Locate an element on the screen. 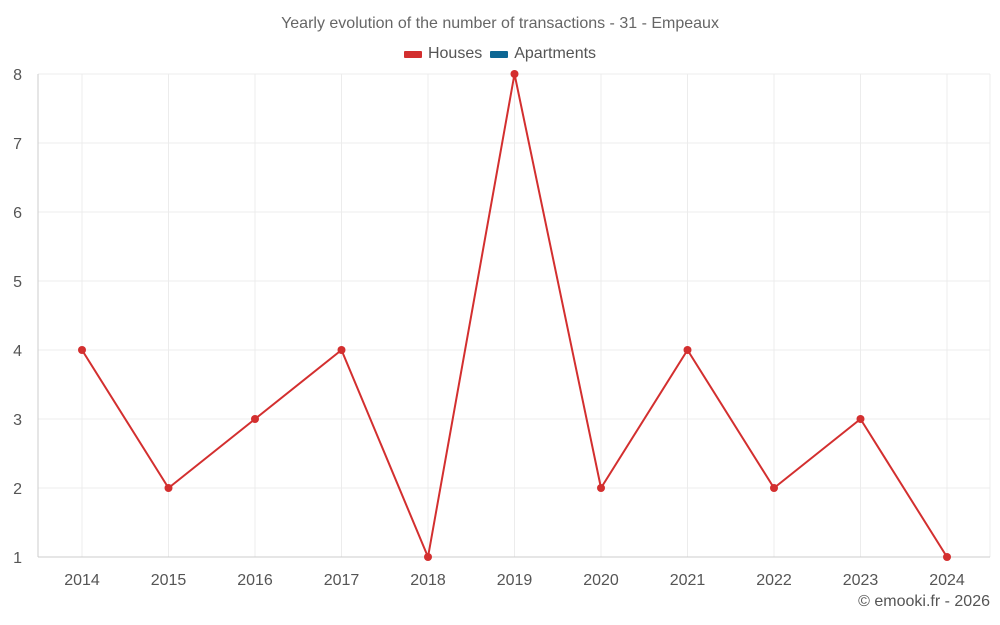  x-tick-label: 2024 is located at coordinates (947, 580).